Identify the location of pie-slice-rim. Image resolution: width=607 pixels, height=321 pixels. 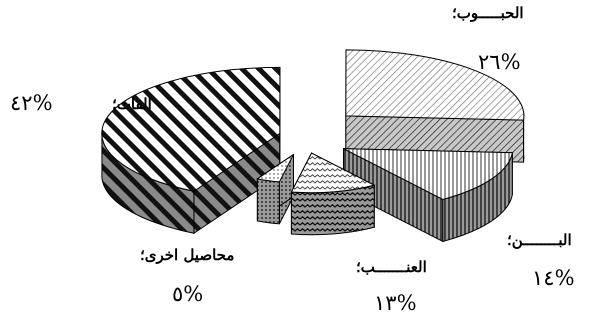
(268, 201).